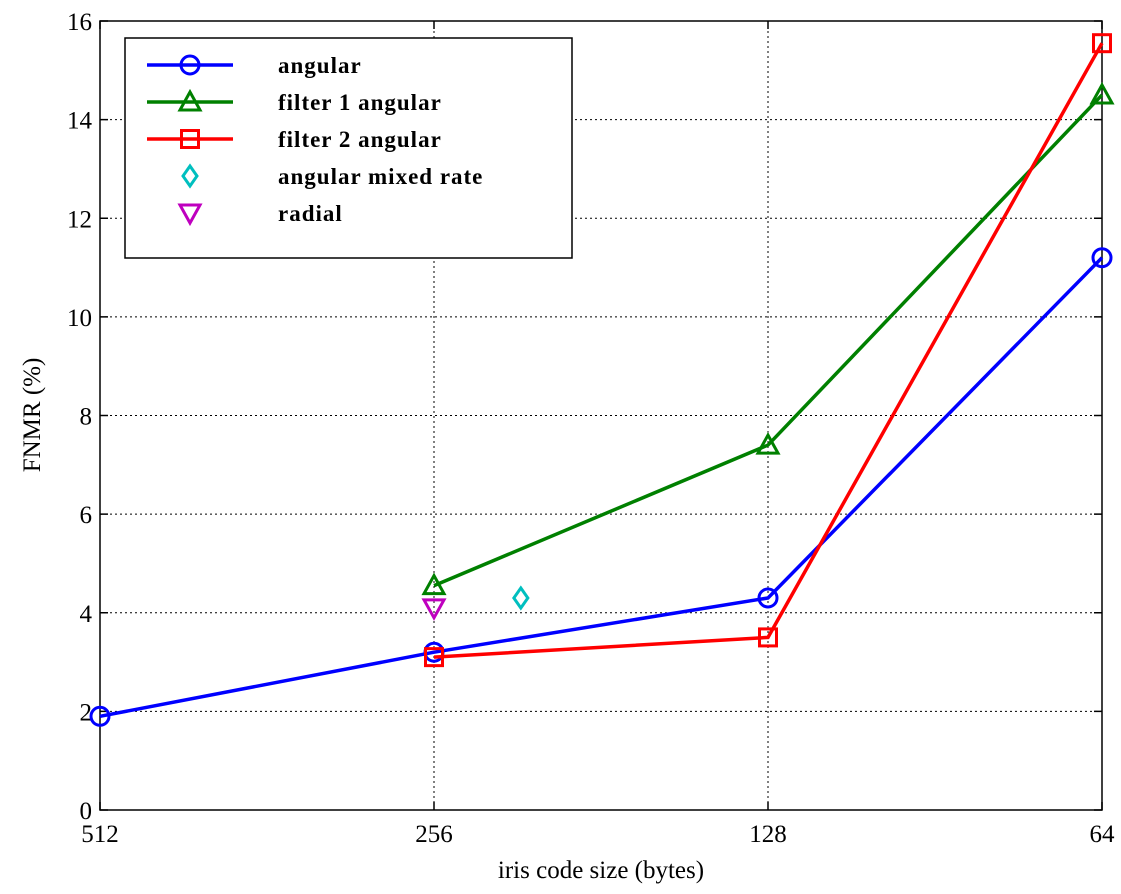  What do you see at coordinates (254, 65) in the screenshot?
I see `legend-entry: angular` at bounding box center [254, 65].